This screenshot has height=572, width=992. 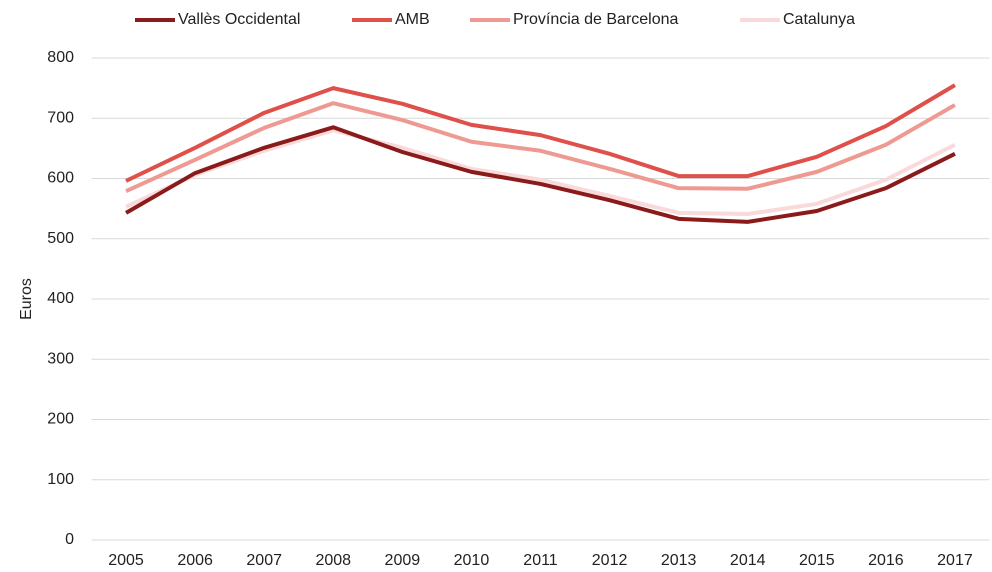 What do you see at coordinates (60, 178) in the screenshot?
I see `y-tick-label: 600` at bounding box center [60, 178].